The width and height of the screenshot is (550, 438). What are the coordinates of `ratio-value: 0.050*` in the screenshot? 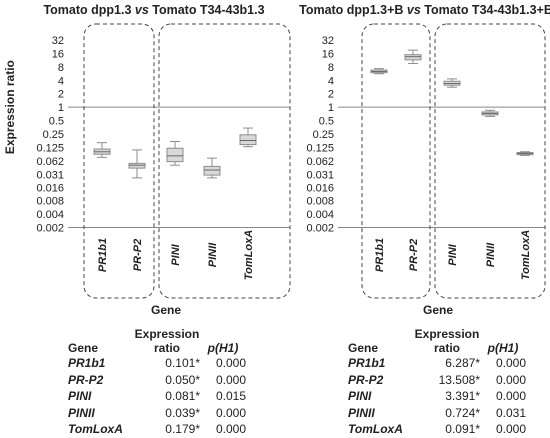 It's located at (182, 379).